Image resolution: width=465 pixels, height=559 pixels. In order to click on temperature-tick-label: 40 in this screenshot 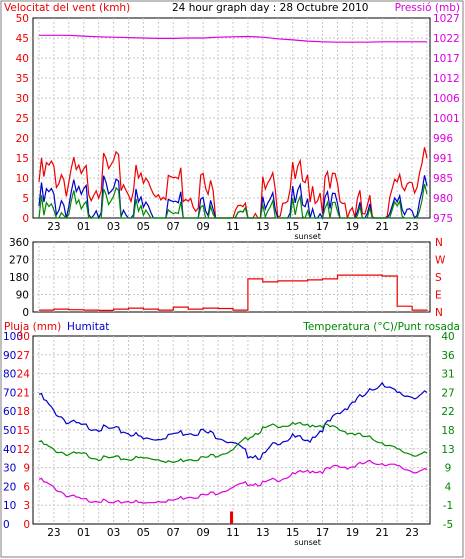, I will do `click(447, 337)`.